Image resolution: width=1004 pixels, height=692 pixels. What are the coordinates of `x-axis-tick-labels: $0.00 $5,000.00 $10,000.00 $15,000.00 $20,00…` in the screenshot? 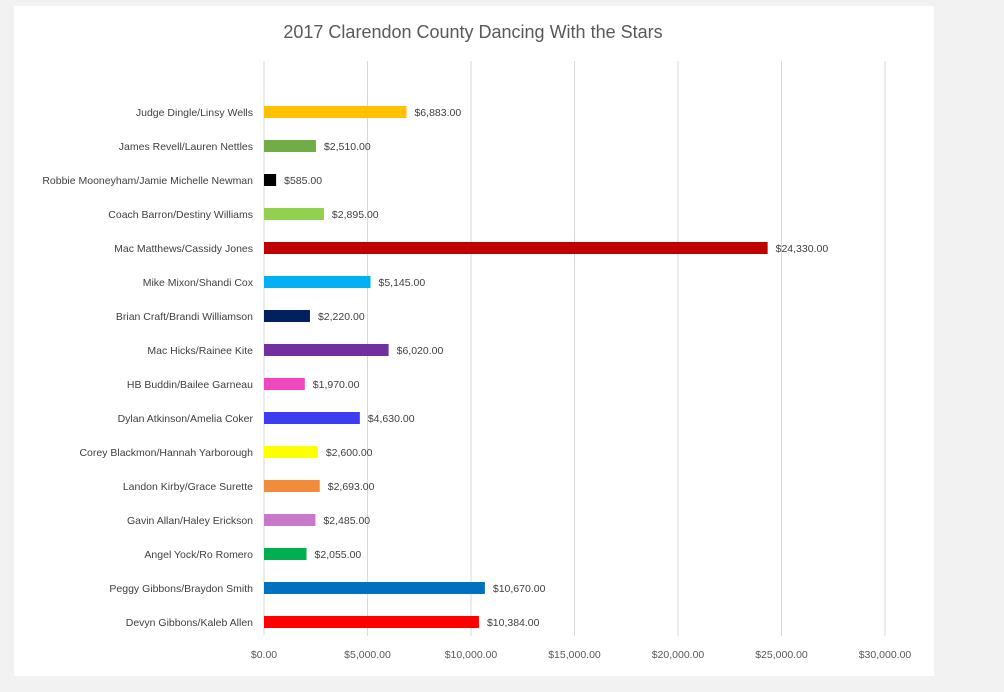 It's located at (581, 655).